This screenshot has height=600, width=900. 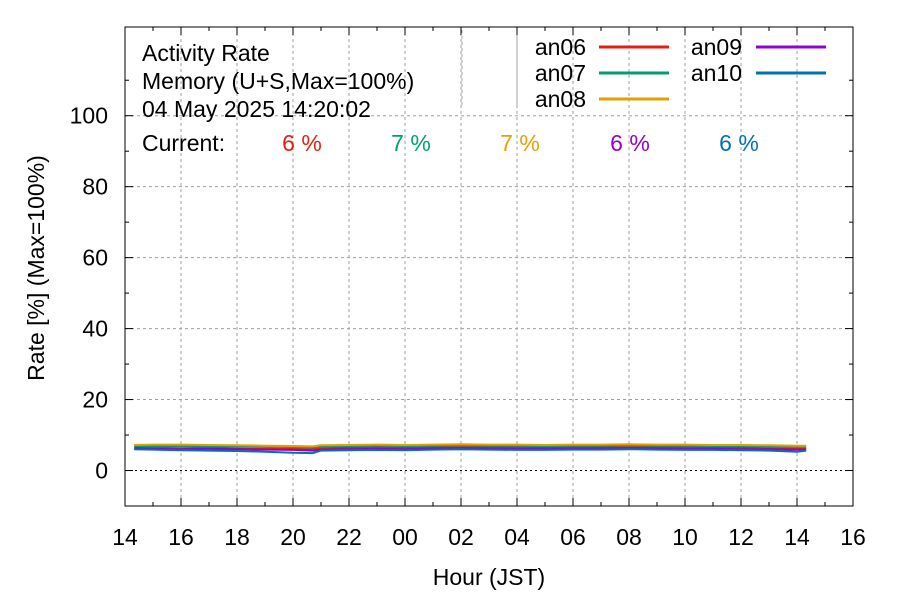 What do you see at coordinates (278, 81) in the screenshot?
I see `chart-title-line-2: Memory (U+S,Max=100%)` at bounding box center [278, 81].